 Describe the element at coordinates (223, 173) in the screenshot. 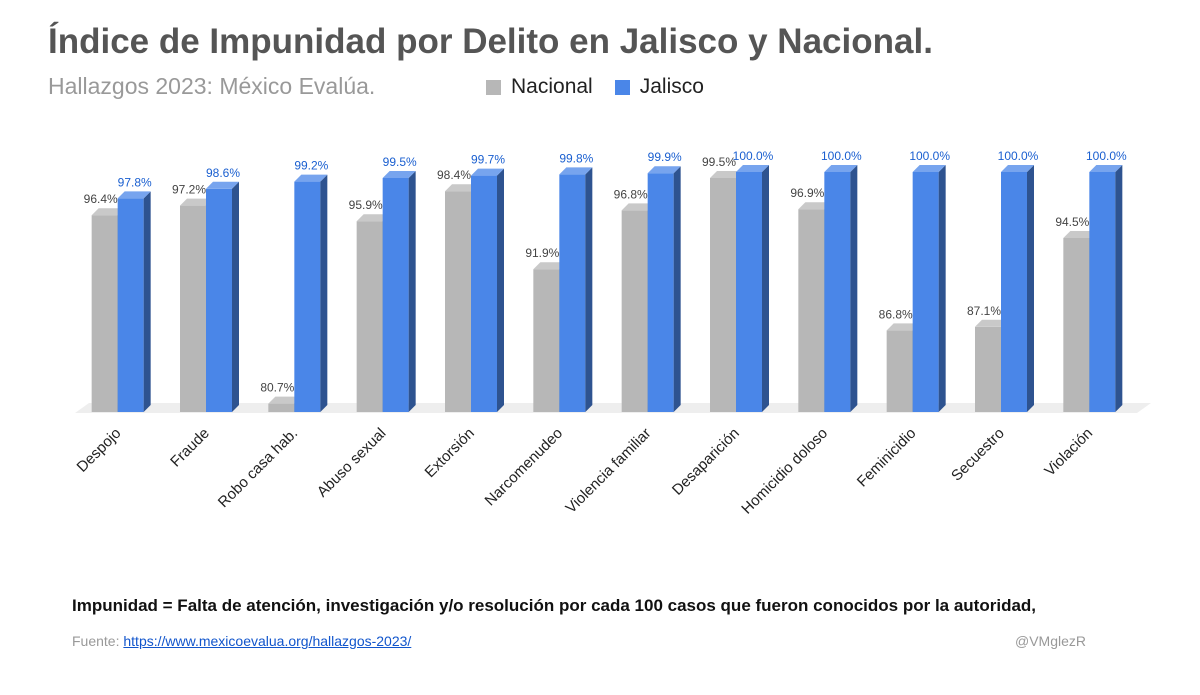

I see `data-label-jalisco-1: 98.6%` at that location.